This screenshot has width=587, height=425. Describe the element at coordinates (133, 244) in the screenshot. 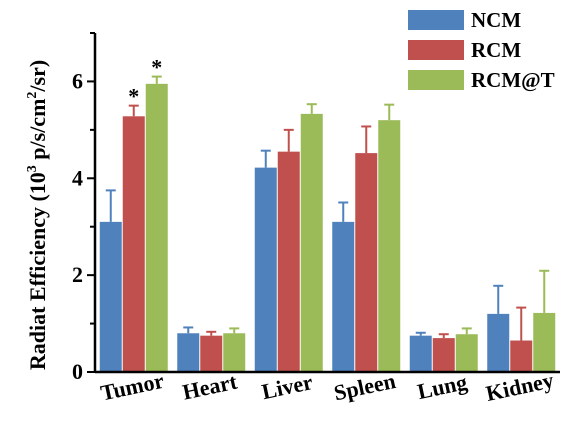

I see `bar-rcm-tumor` at that location.